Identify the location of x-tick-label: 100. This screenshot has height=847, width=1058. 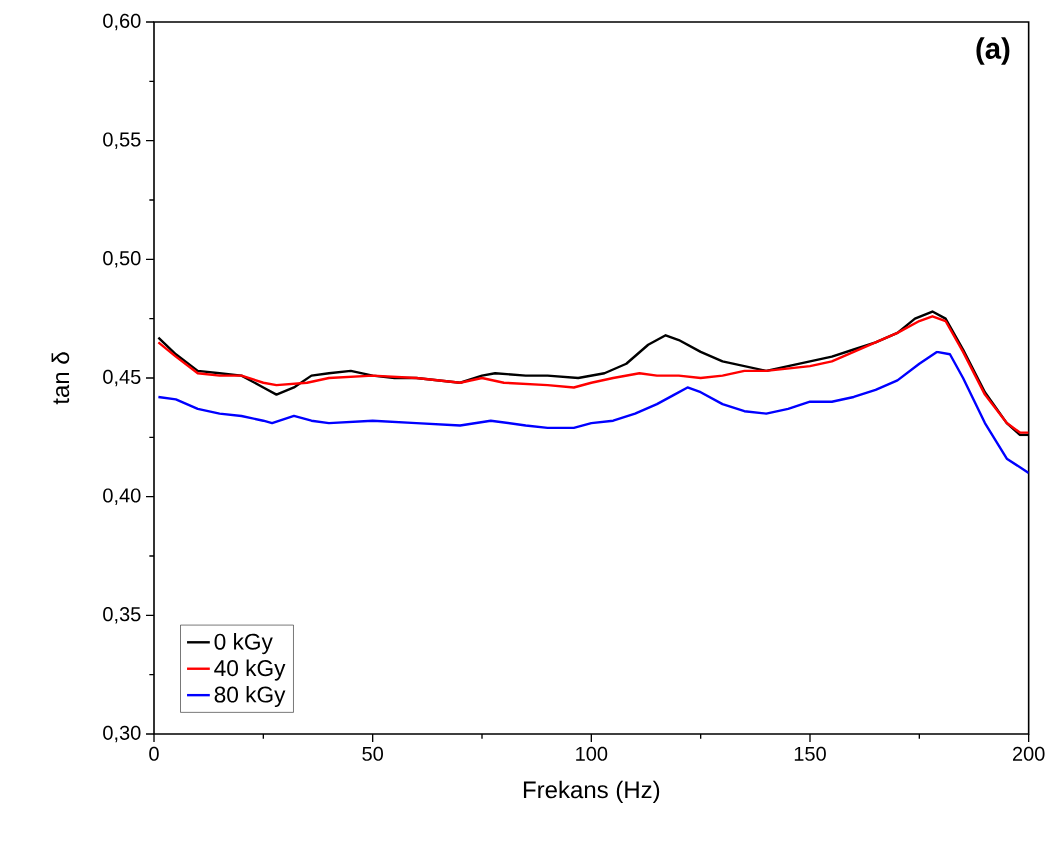
(592, 753).